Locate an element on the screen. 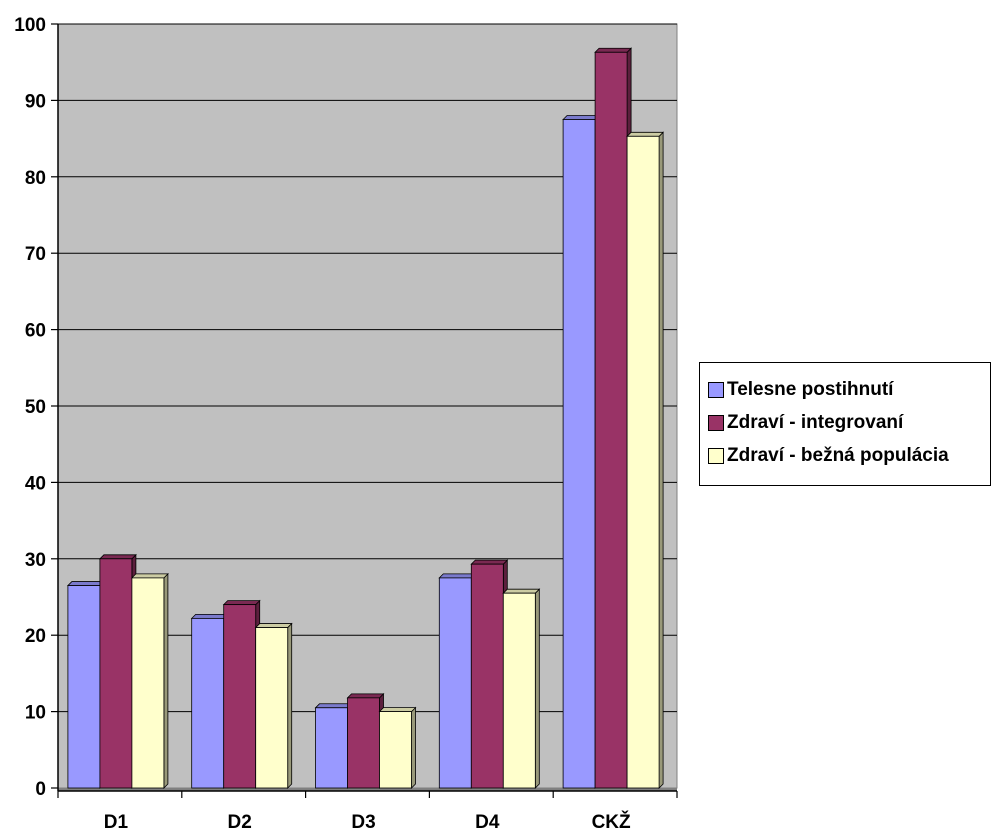 The image size is (994, 836). bar-CKŽ-series-2 is located at coordinates (613, 418).